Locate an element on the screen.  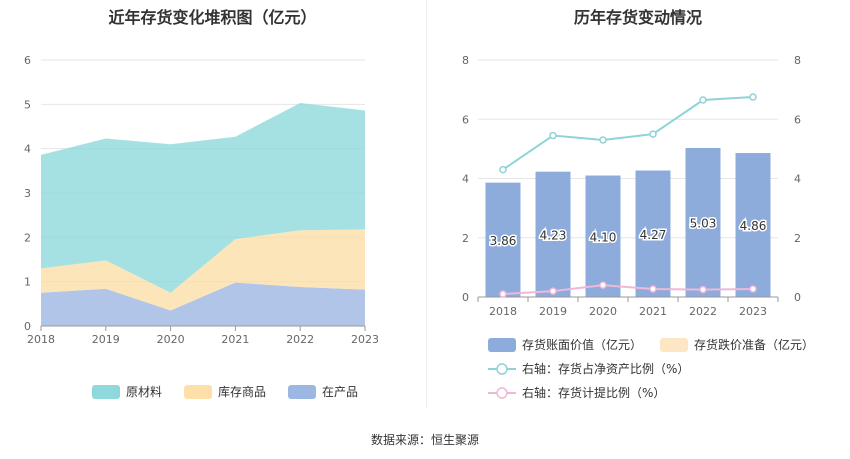
y2-tick-label: 0 is located at coordinates (797, 297).